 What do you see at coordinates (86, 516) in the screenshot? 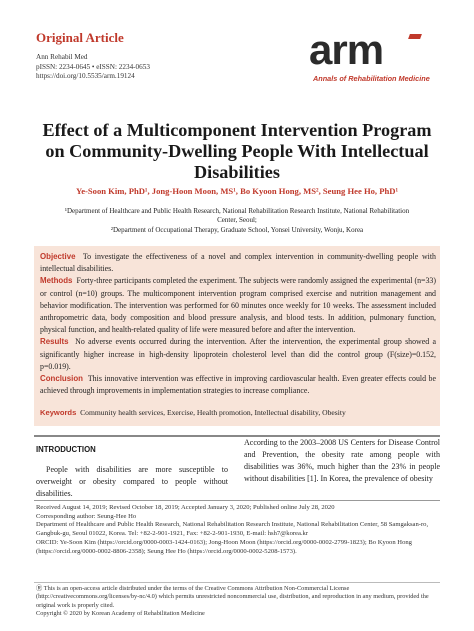
I see `corresponding-author: Corresponding author: Seung-Hee Ho` at bounding box center [86, 516].